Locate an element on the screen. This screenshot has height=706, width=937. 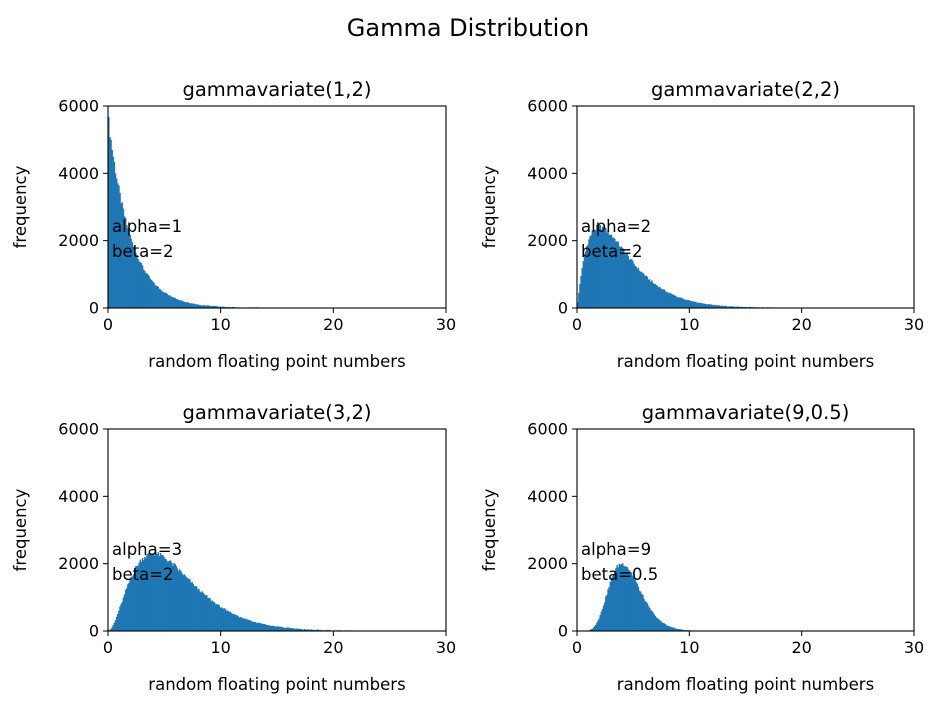
x-axis-label: random floating point numbers is located at coordinates (745, 684).